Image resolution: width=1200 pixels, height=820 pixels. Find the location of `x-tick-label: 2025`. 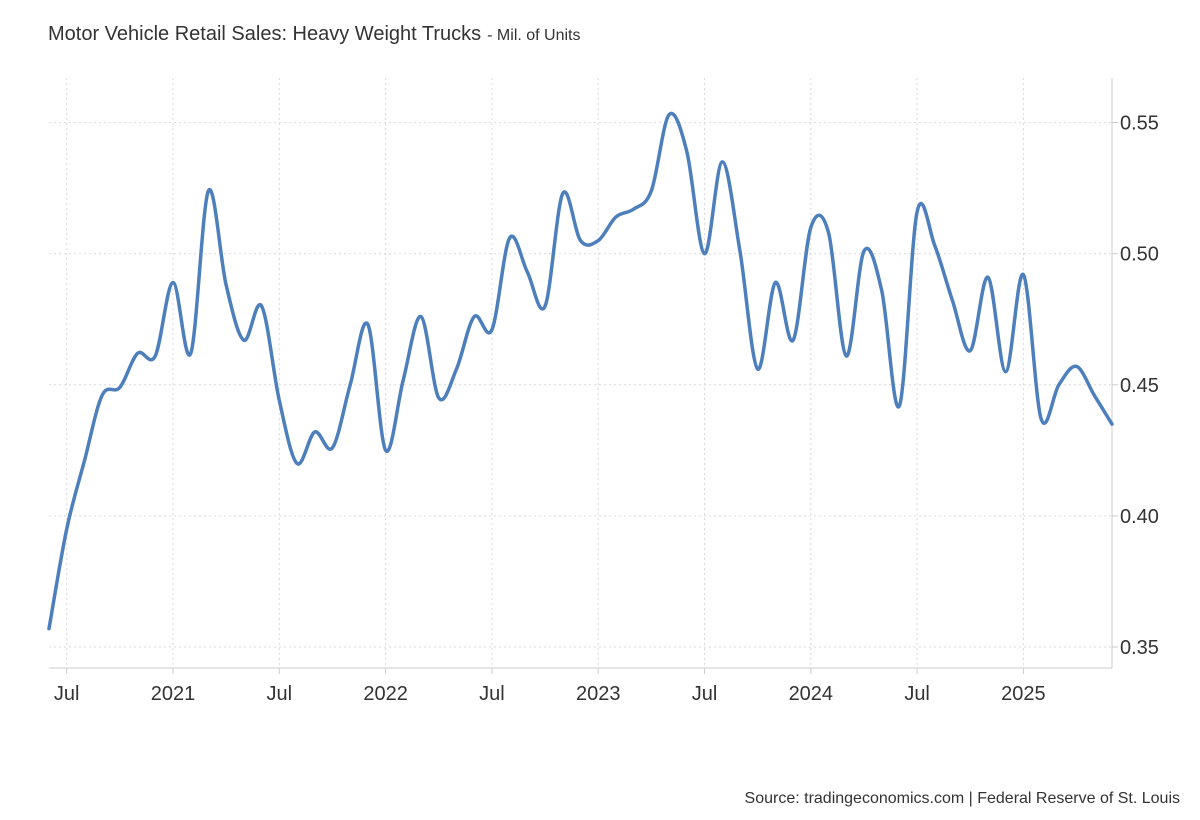

x-tick-label: 2025 is located at coordinates (1023, 694).